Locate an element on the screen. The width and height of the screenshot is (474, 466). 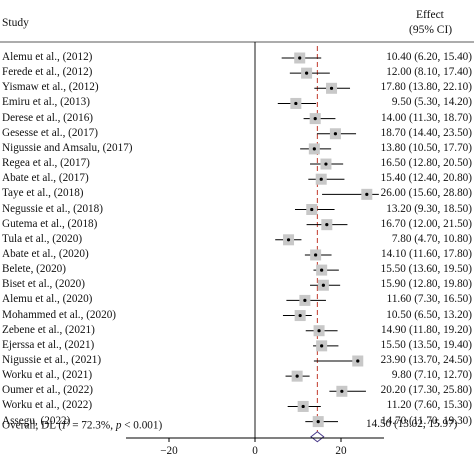
x-tick-label: 20 is located at coordinates (341, 451).